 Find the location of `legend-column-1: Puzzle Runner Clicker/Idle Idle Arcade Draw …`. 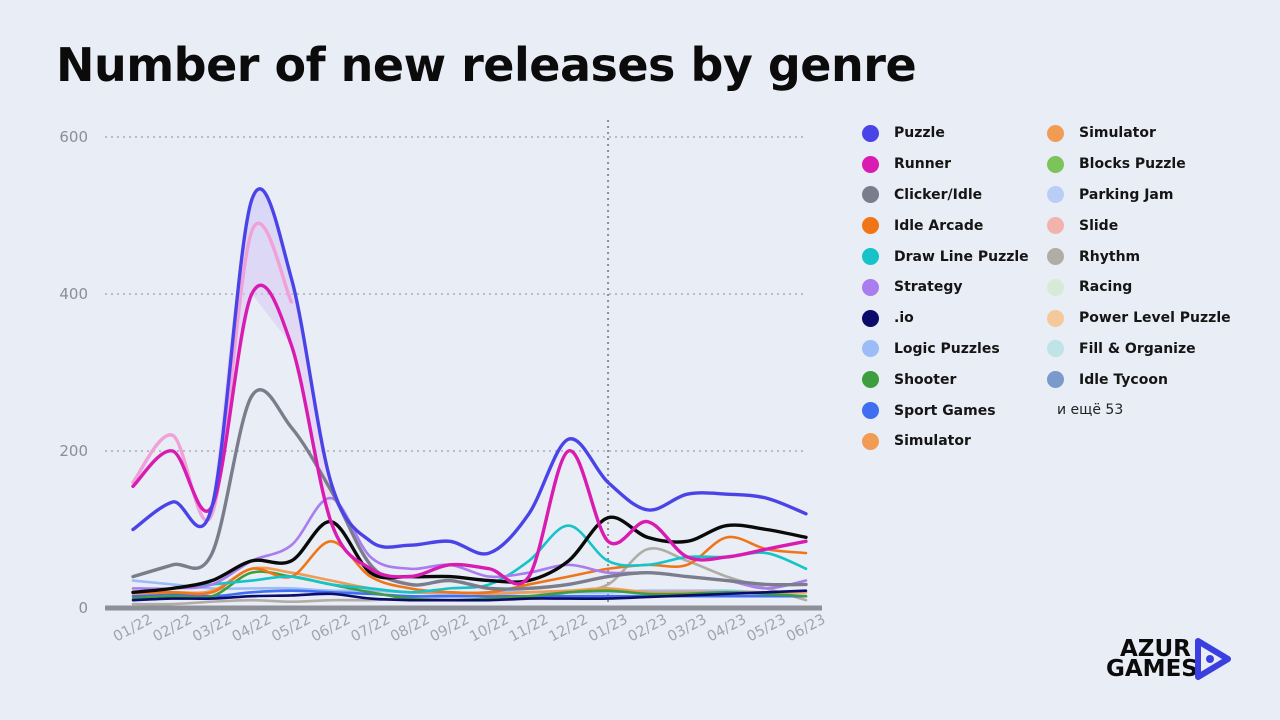

legend-column-1: Puzzle Runner Clicker/Idle Idle Arcade Draw … is located at coordinates (945, 287).